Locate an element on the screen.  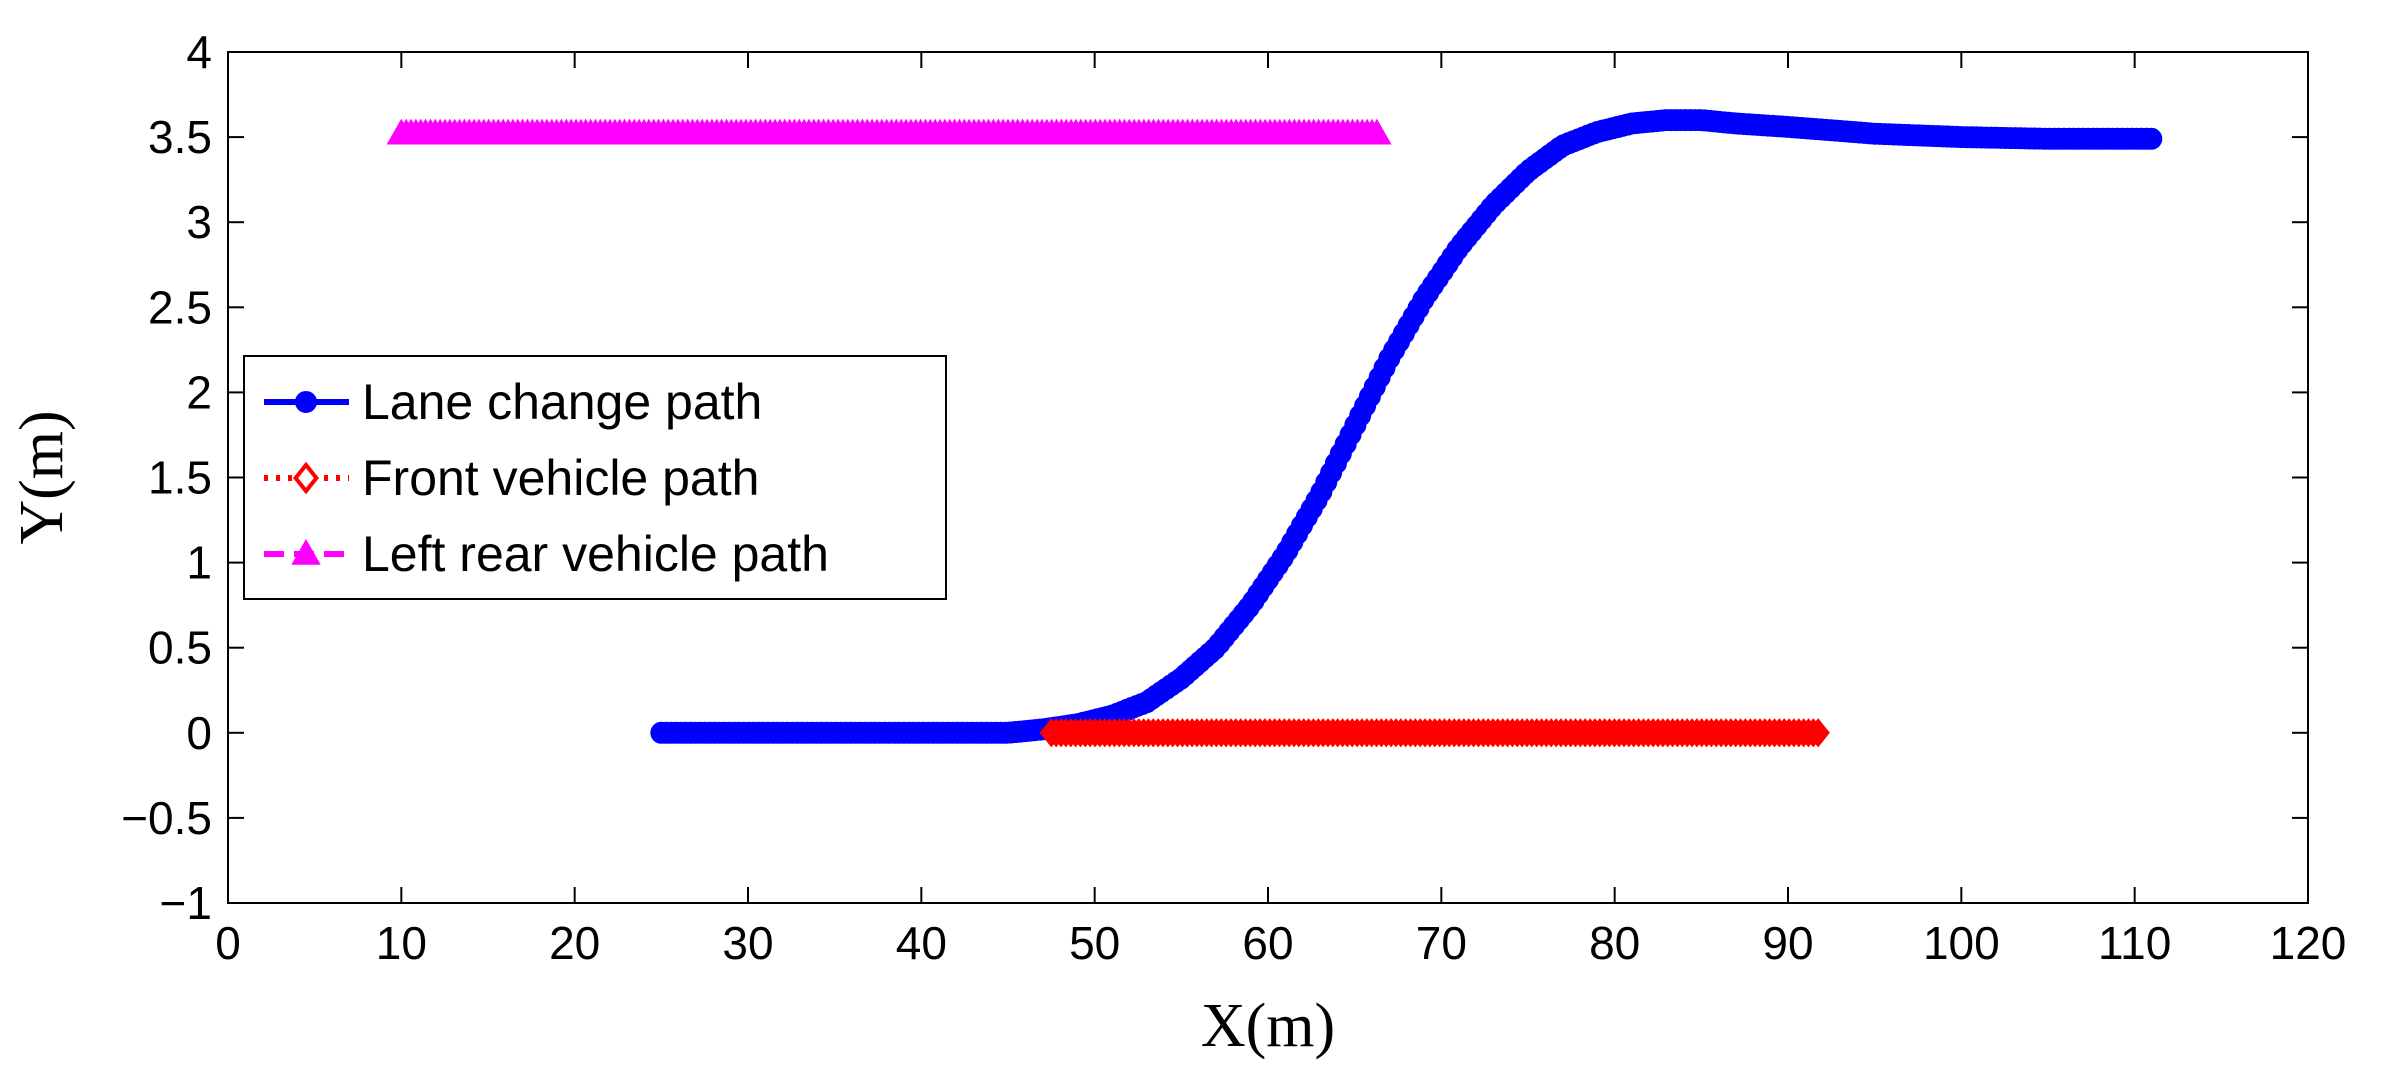
legend-label: Left rear vehicle path is located at coordinates (595, 554).